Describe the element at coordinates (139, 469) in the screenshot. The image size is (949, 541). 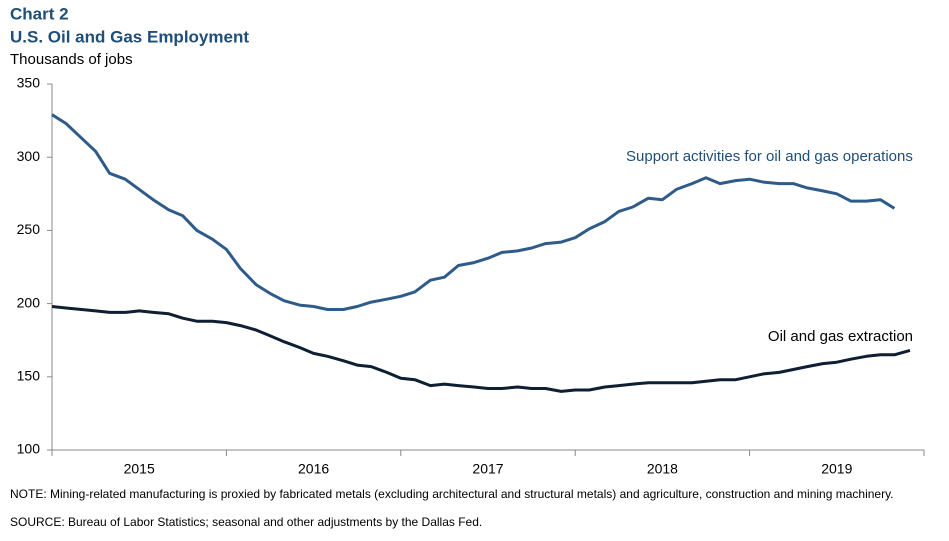
I see `x-tick-label: 2015` at that location.